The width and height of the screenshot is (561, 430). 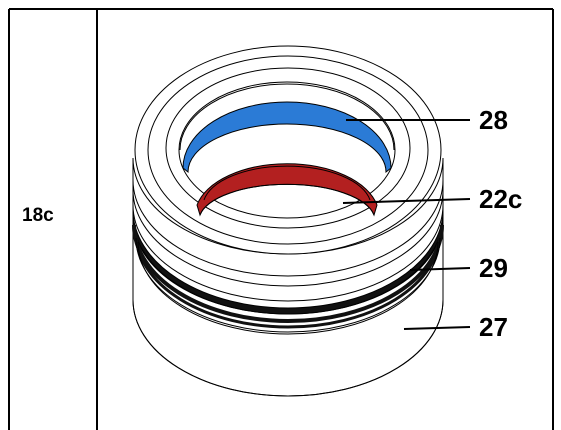 I want to click on callout-29: 29, so click(x=493, y=268).